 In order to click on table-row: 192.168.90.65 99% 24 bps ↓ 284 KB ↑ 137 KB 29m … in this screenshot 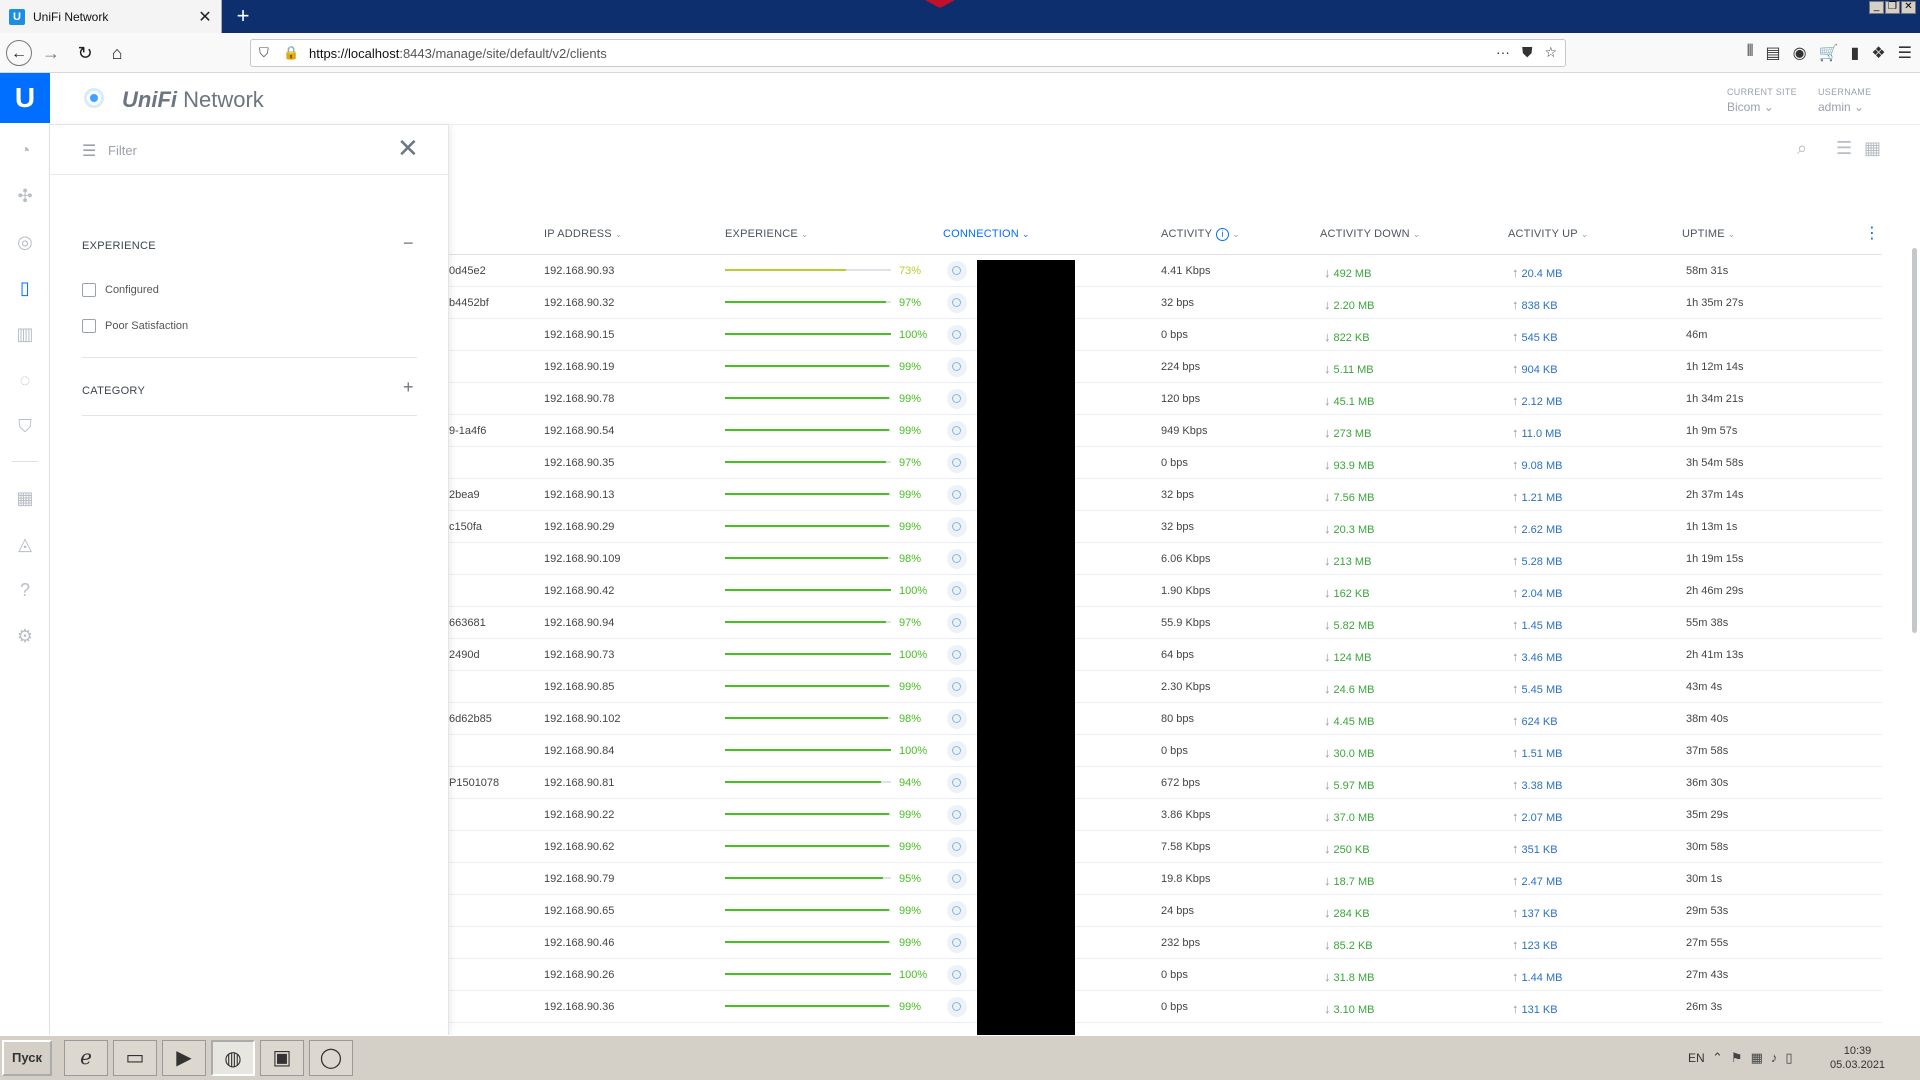, I will do `click(1165, 911)`.